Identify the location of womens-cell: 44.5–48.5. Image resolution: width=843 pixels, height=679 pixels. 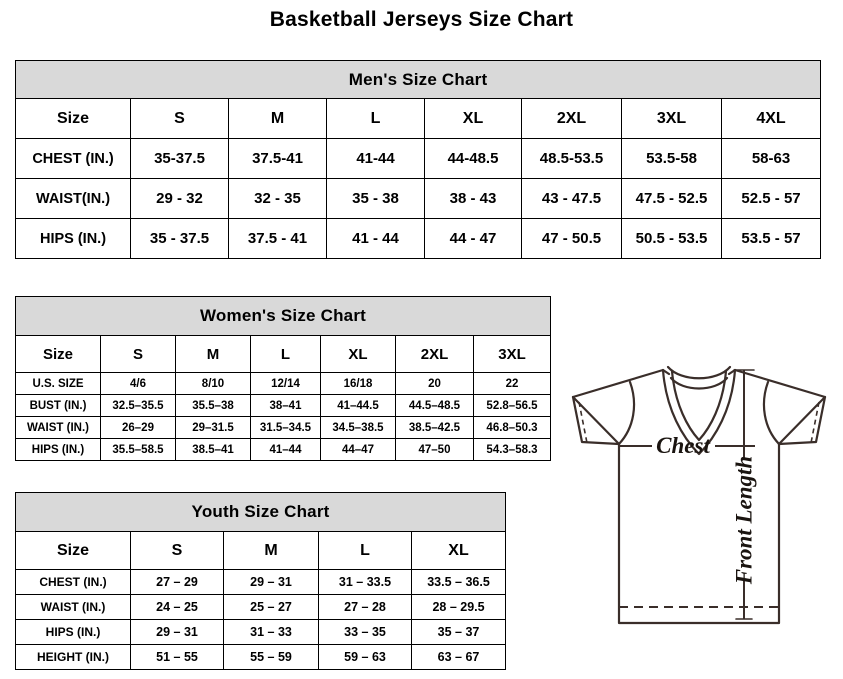
(434, 405).